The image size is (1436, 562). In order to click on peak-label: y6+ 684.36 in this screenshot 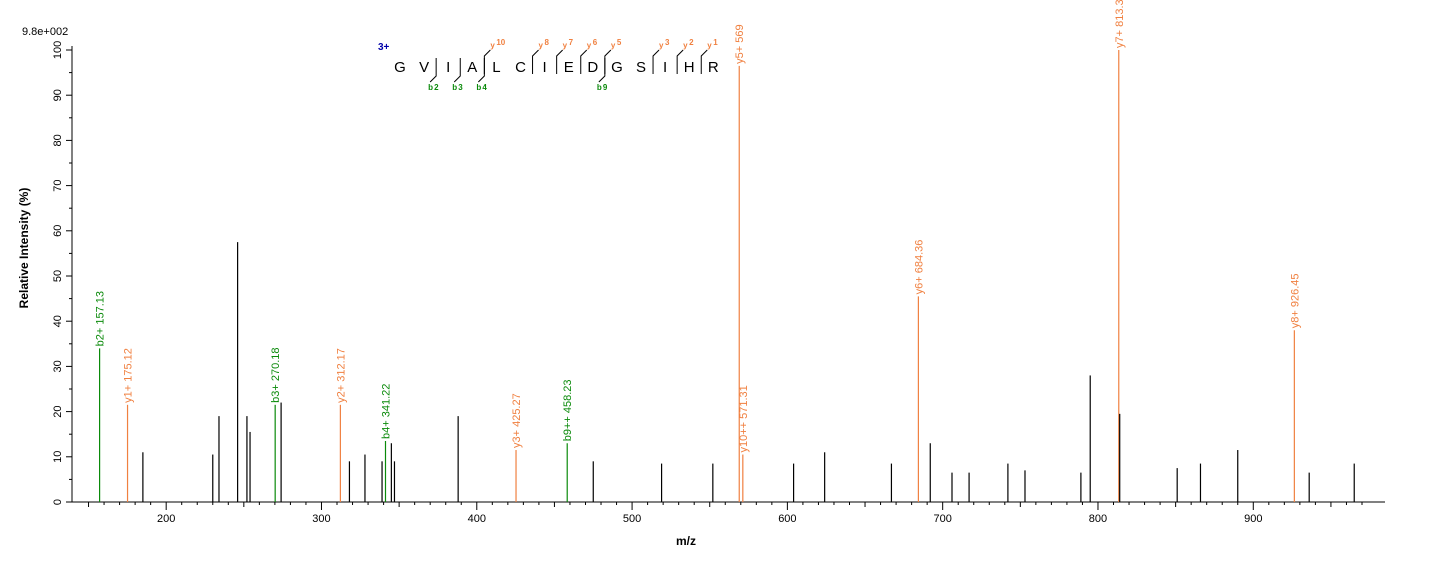, I will do `click(919, 267)`.